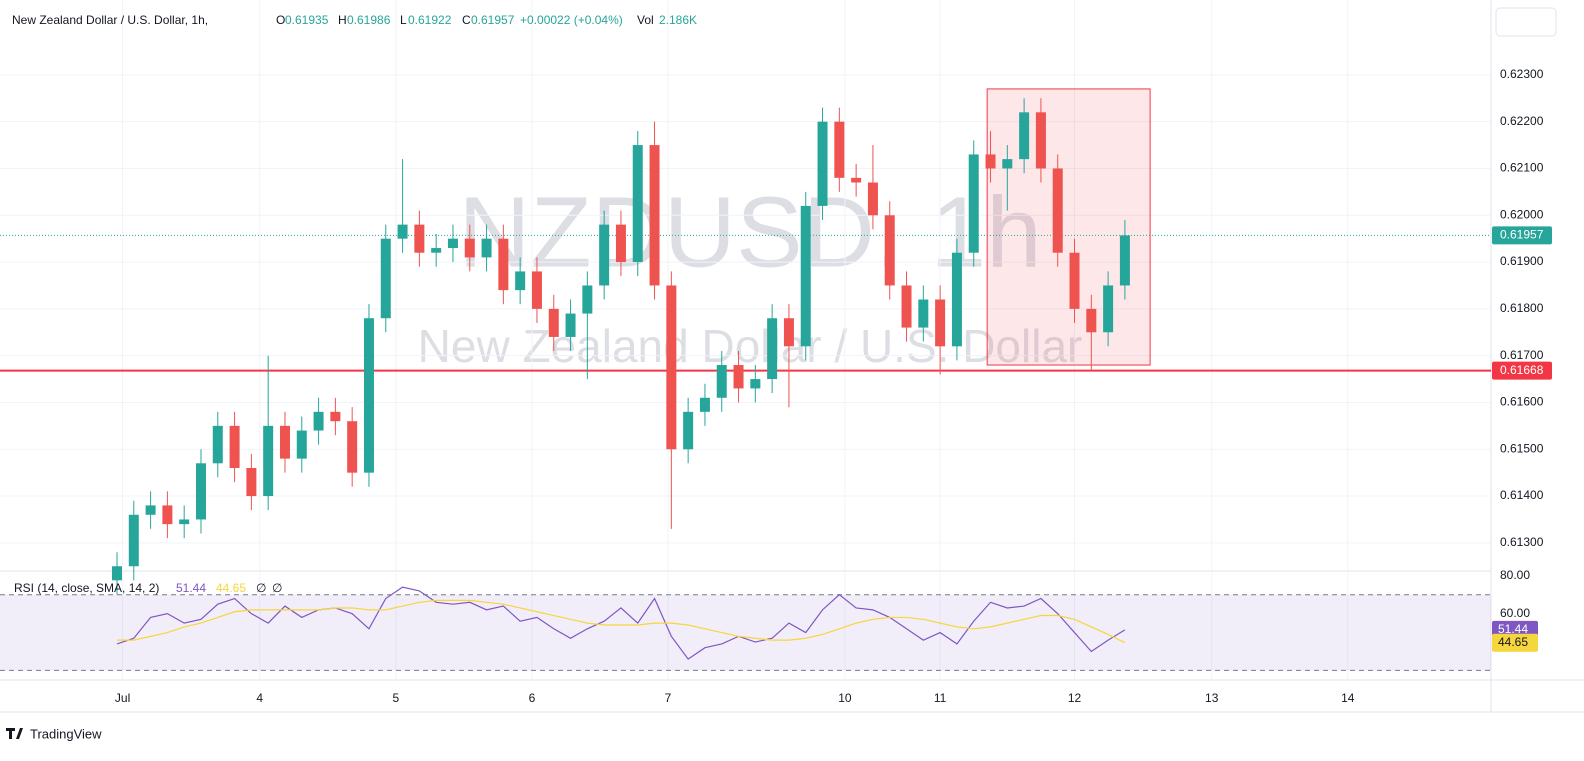  I want to click on y-tick-label: 80.00, so click(1515, 575).